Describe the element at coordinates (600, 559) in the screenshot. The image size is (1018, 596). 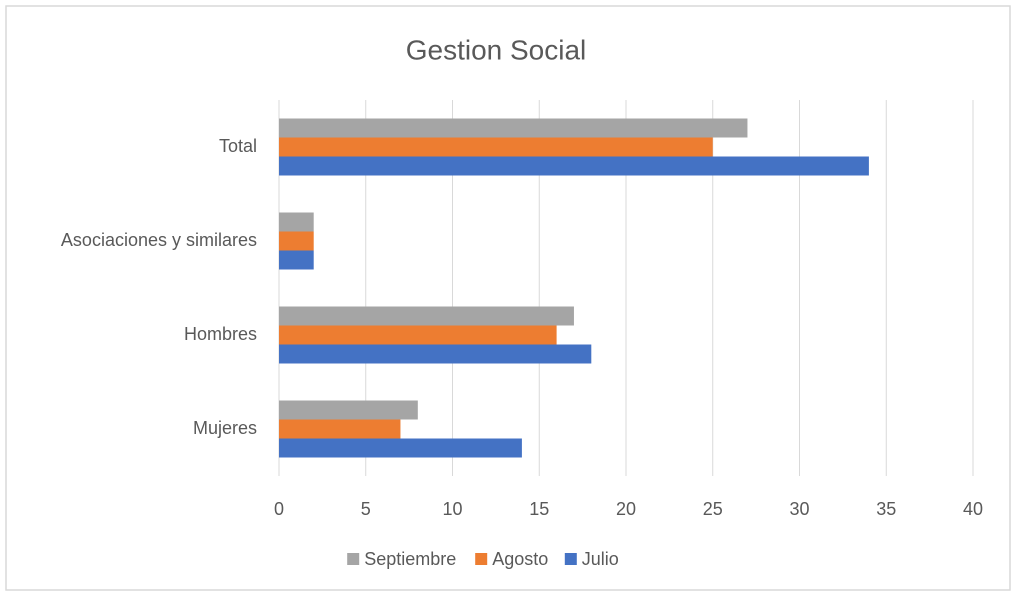
I see `legend-label: Julio` at that location.